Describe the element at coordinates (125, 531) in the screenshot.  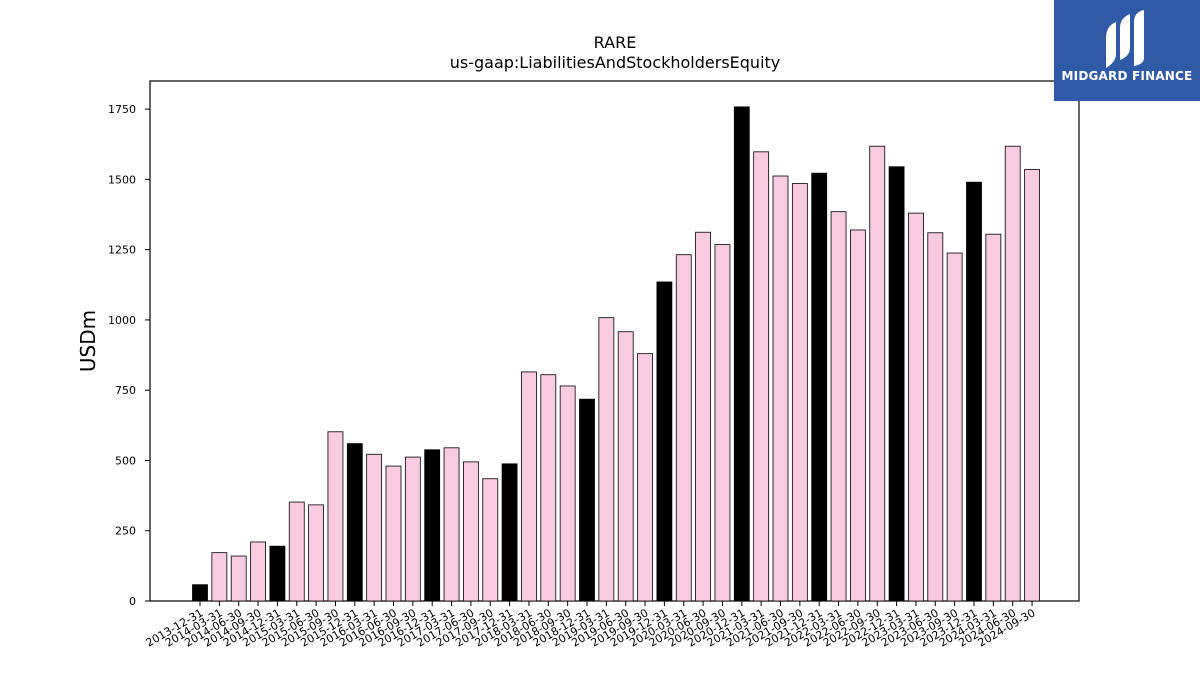
I see `y-tick-label: 250` at that location.